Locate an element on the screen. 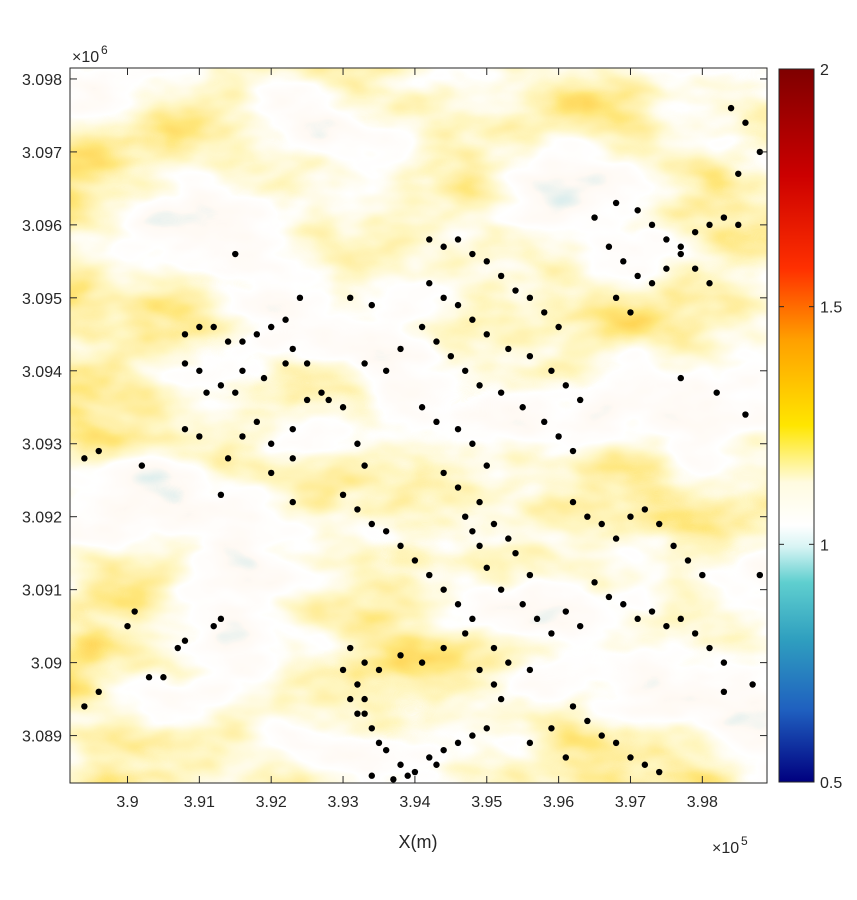 The width and height of the screenshot is (857, 900). y-tick-label: 3.098 is located at coordinates (42, 80).